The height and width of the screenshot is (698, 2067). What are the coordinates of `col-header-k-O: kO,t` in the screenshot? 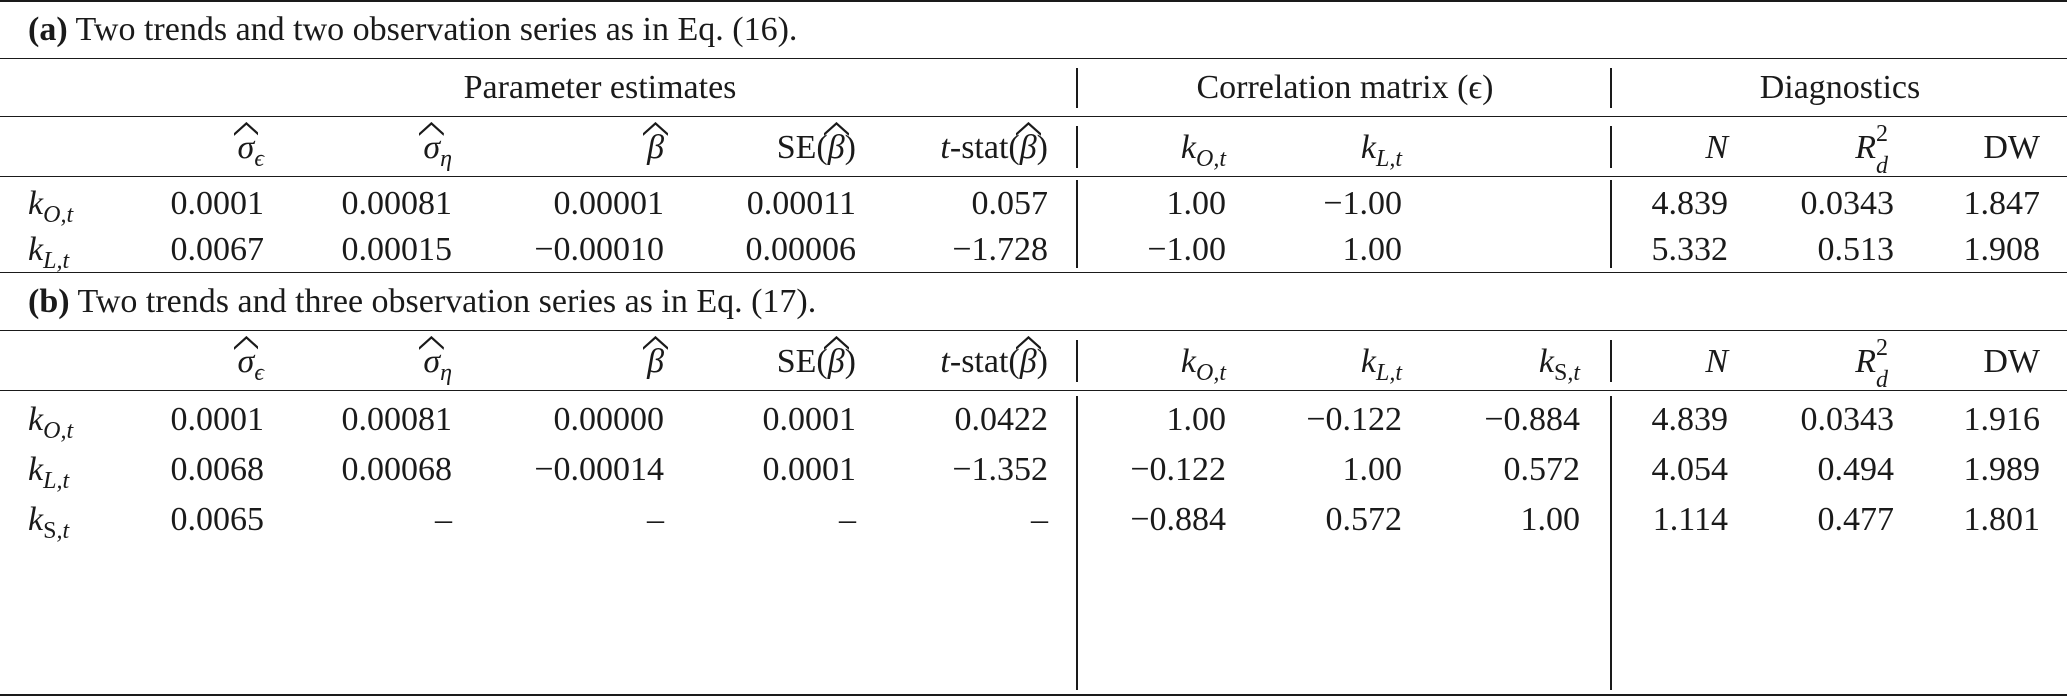 It's located at (1141, 149).